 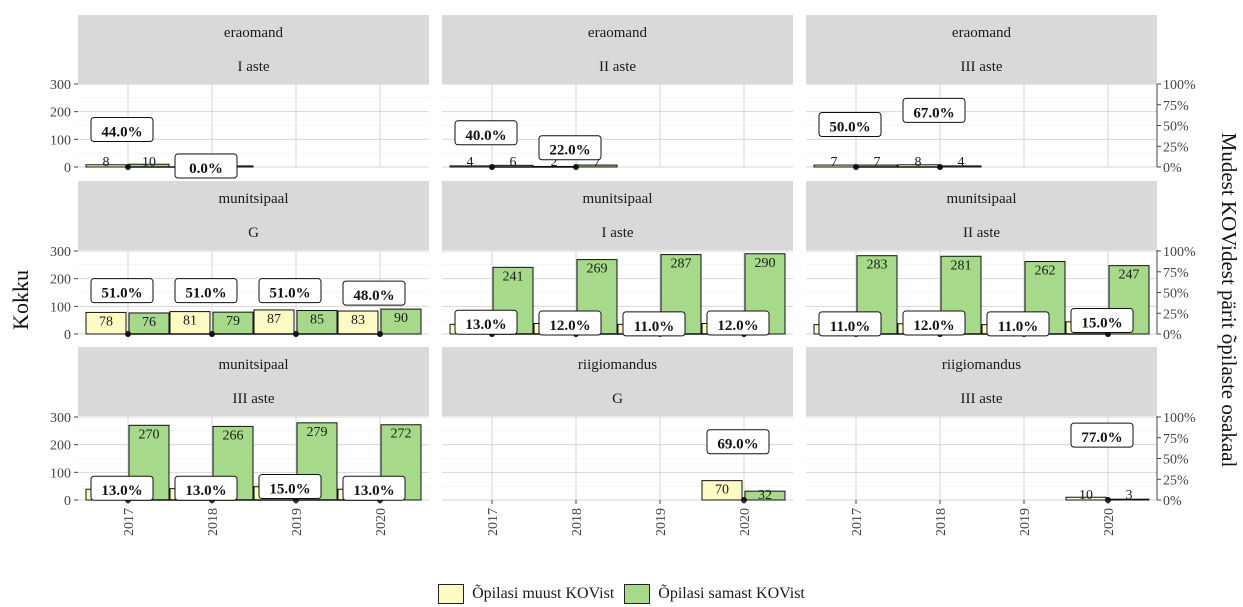 I want to click on bar-label-muust: 83, so click(x=358, y=320).